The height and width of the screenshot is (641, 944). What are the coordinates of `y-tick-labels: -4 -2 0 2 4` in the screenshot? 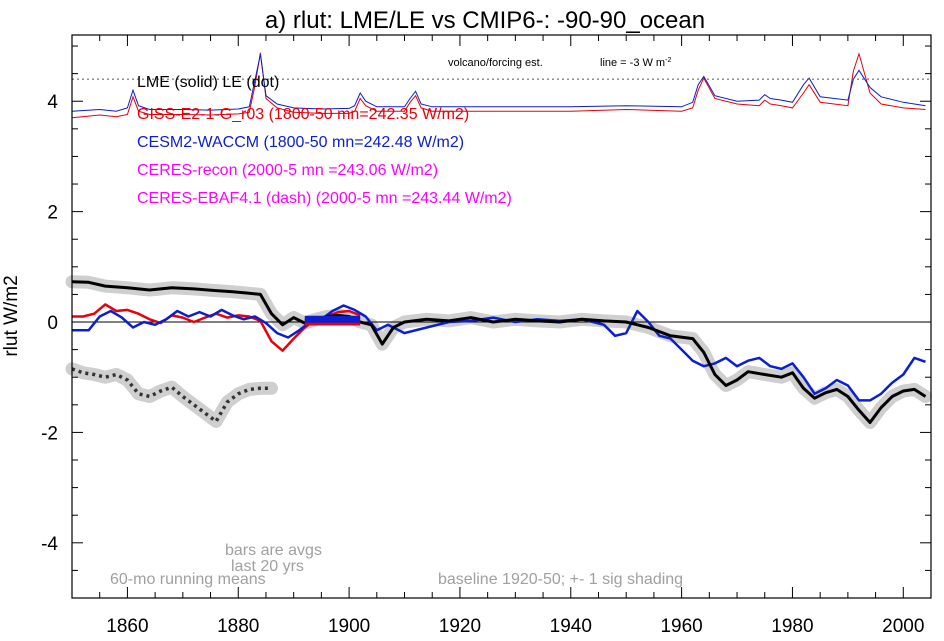 It's located at (49, 323).